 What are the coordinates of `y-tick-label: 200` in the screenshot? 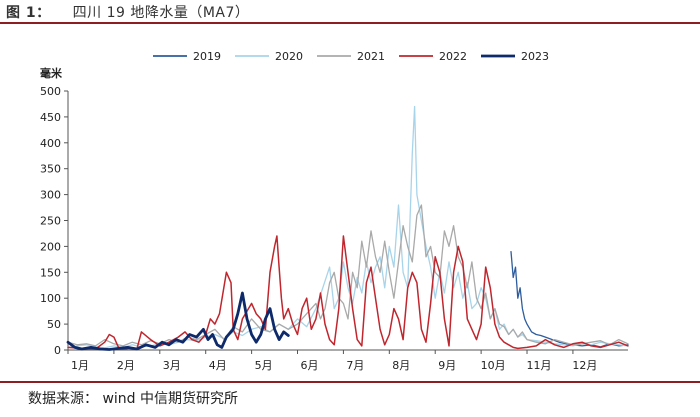 It's located at (50, 246).